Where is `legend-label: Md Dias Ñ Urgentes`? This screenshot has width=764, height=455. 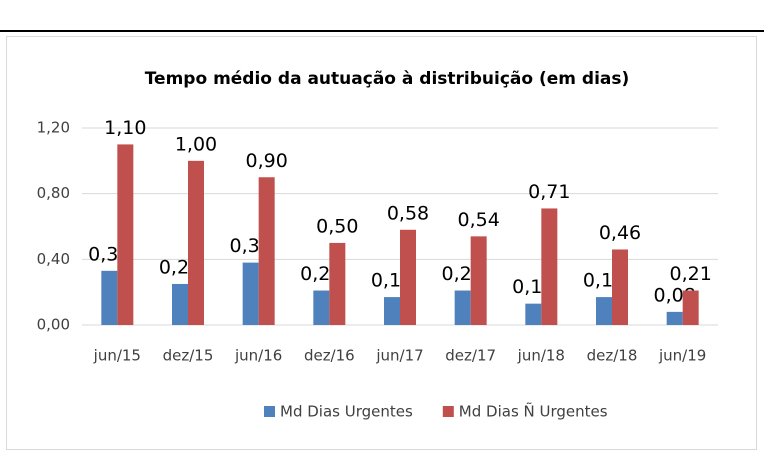
legend-label: Md Dias Ñ Urgentes is located at coordinates (533, 411).